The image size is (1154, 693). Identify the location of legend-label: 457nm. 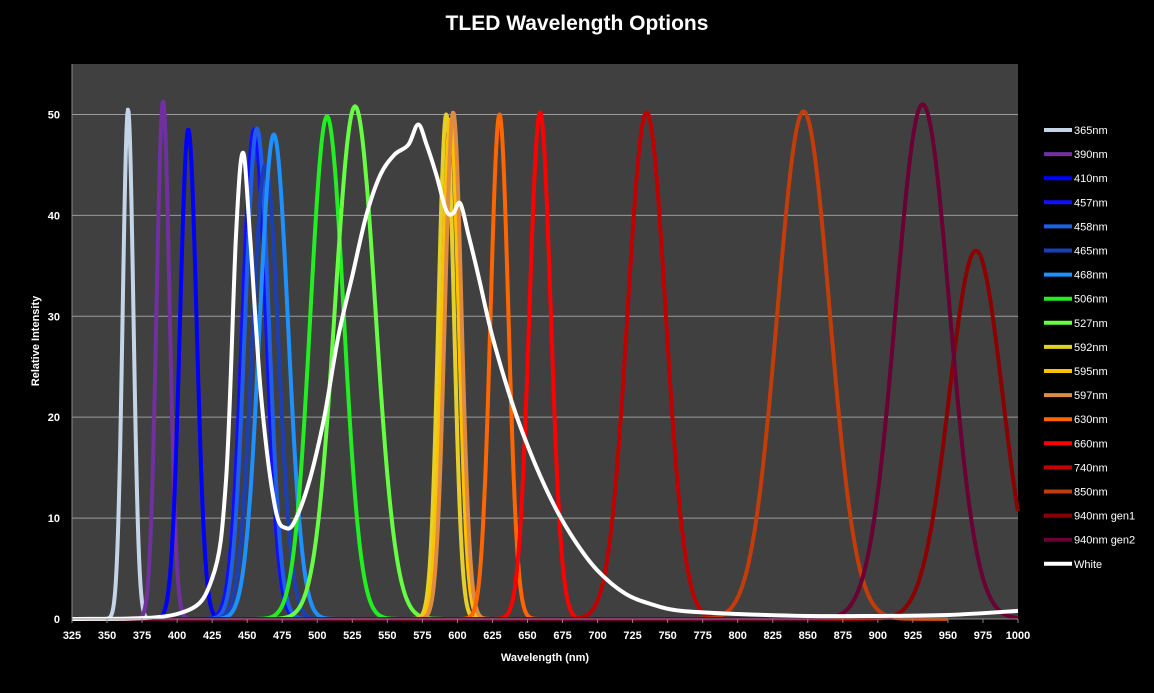
(1091, 203).